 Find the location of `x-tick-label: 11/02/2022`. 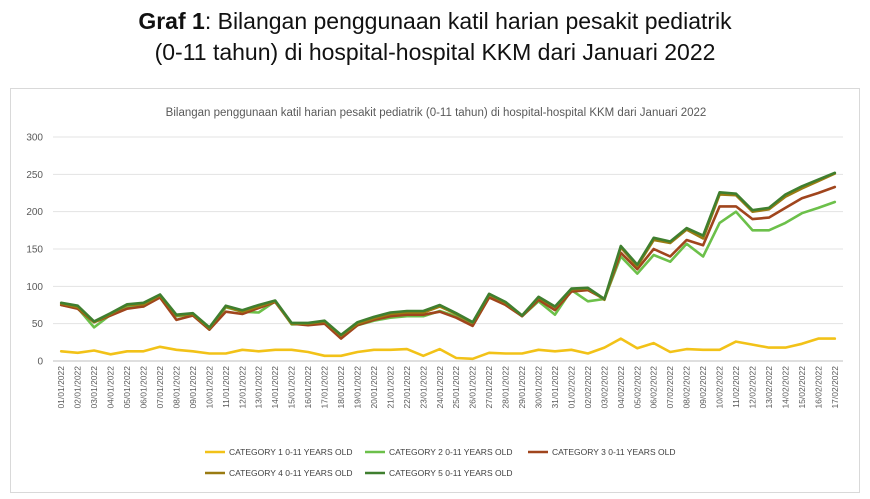

x-tick-label: 11/02/2022 is located at coordinates (736, 387).